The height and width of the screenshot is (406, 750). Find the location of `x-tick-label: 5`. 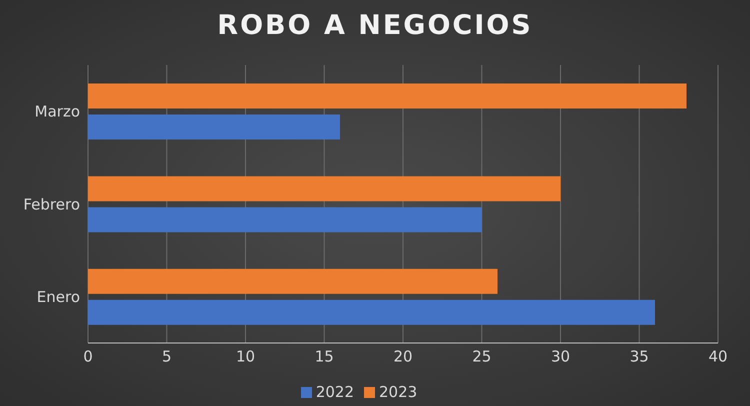

x-tick-label: 5 is located at coordinates (167, 357).